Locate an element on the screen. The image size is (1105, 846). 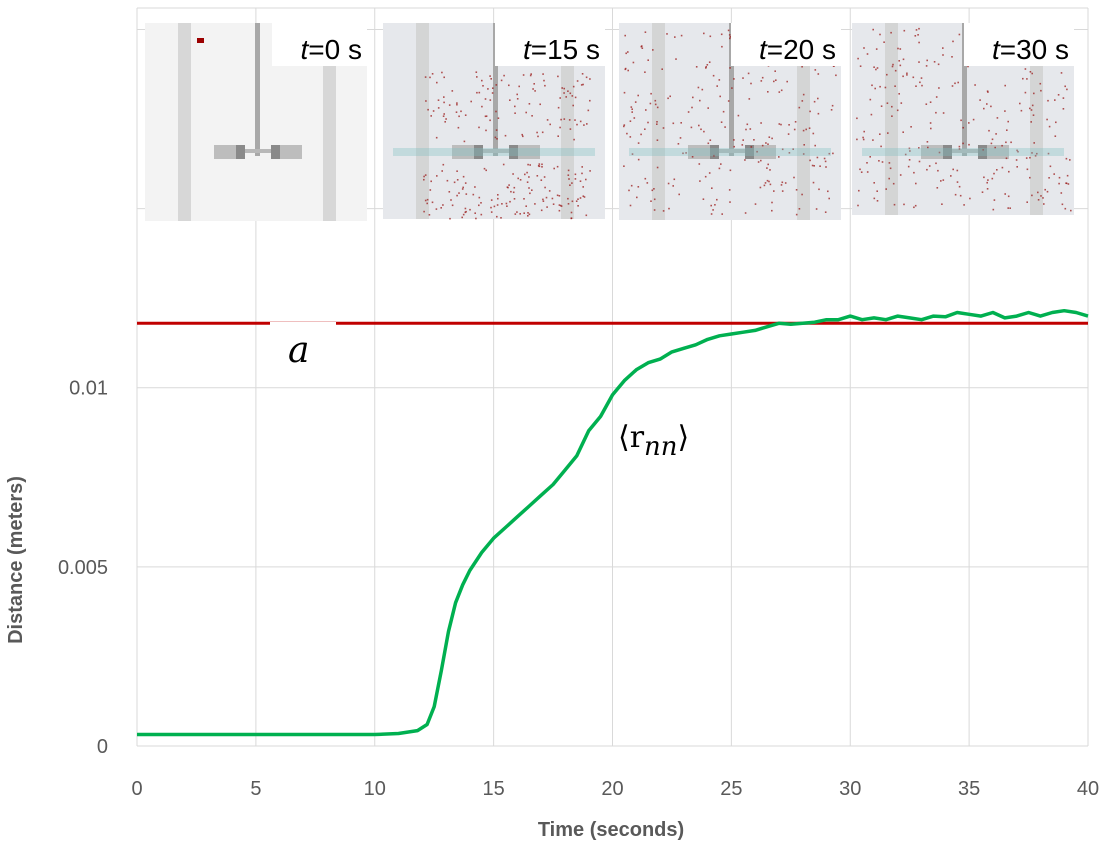
x-tick-label: 20 is located at coordinates (612, 789).